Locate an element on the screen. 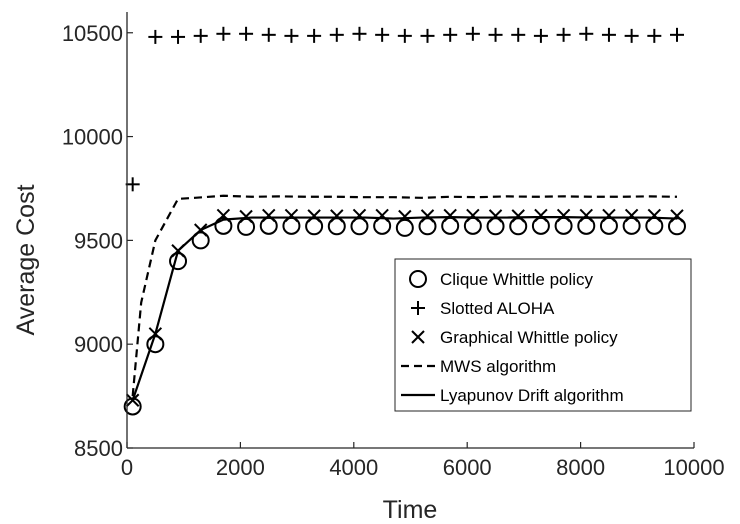 Image resolution: width=740 pixels, height=524 pixels. x-tick-label: 10000 is located at coordinates (693, 467).